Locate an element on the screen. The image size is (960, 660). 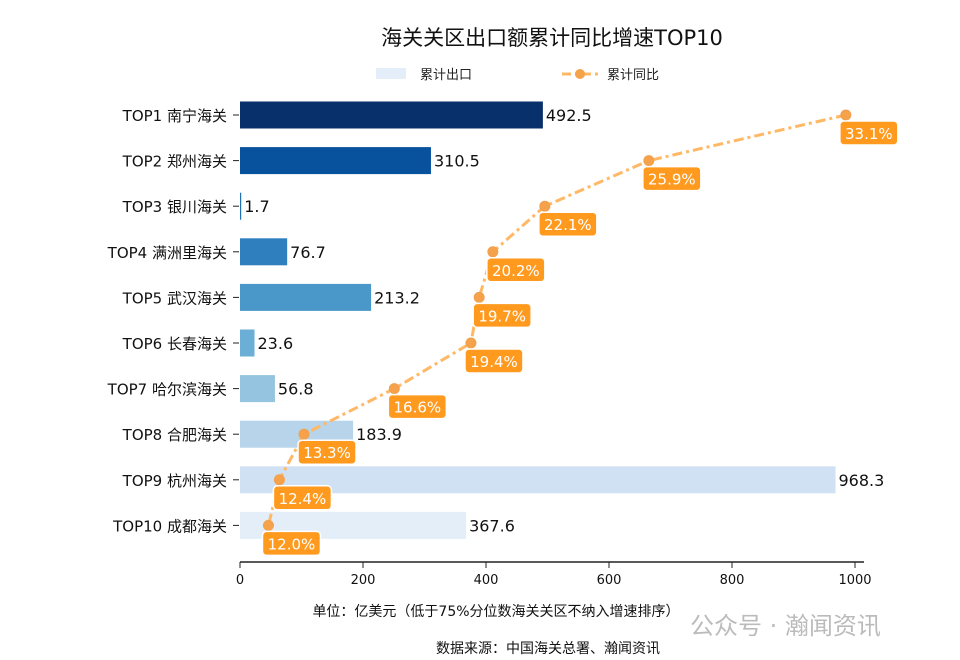
x-tick-label: 600 is located at coordinates (609, 580).